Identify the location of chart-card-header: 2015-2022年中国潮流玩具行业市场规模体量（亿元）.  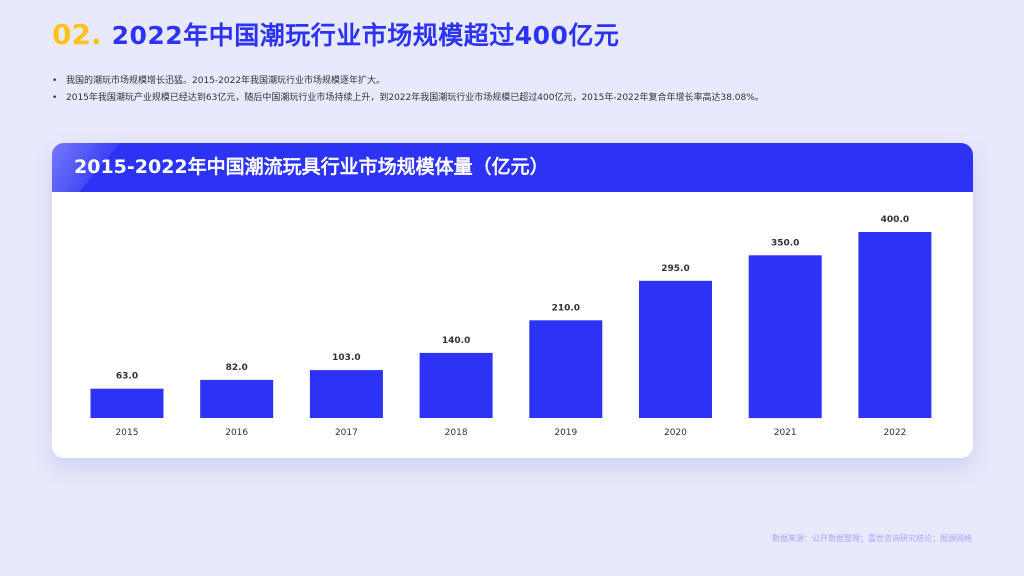
(512, 167).